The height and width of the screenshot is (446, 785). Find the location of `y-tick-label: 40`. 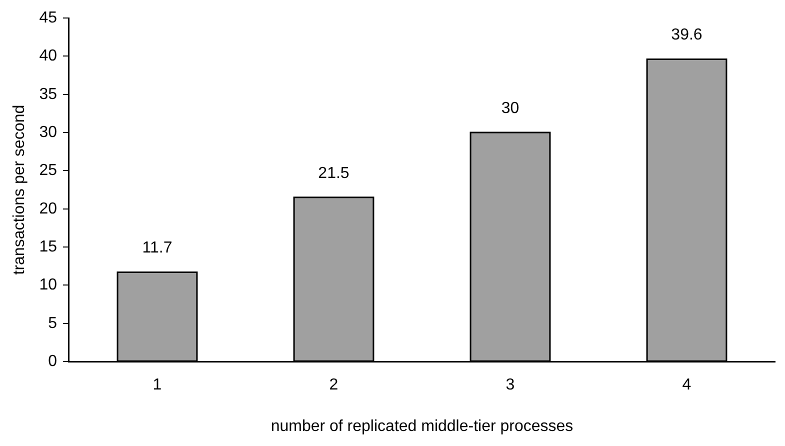

y-tick-label: 40 is located at coordinates (48, 56).